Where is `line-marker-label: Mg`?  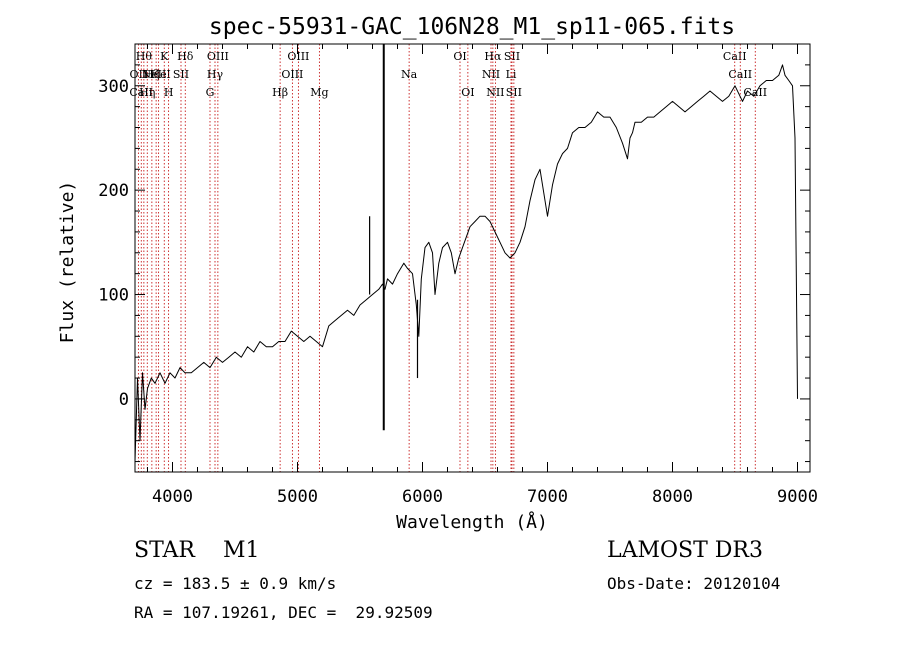
line-marker-label: Mg is located at coordinates (319, 92).